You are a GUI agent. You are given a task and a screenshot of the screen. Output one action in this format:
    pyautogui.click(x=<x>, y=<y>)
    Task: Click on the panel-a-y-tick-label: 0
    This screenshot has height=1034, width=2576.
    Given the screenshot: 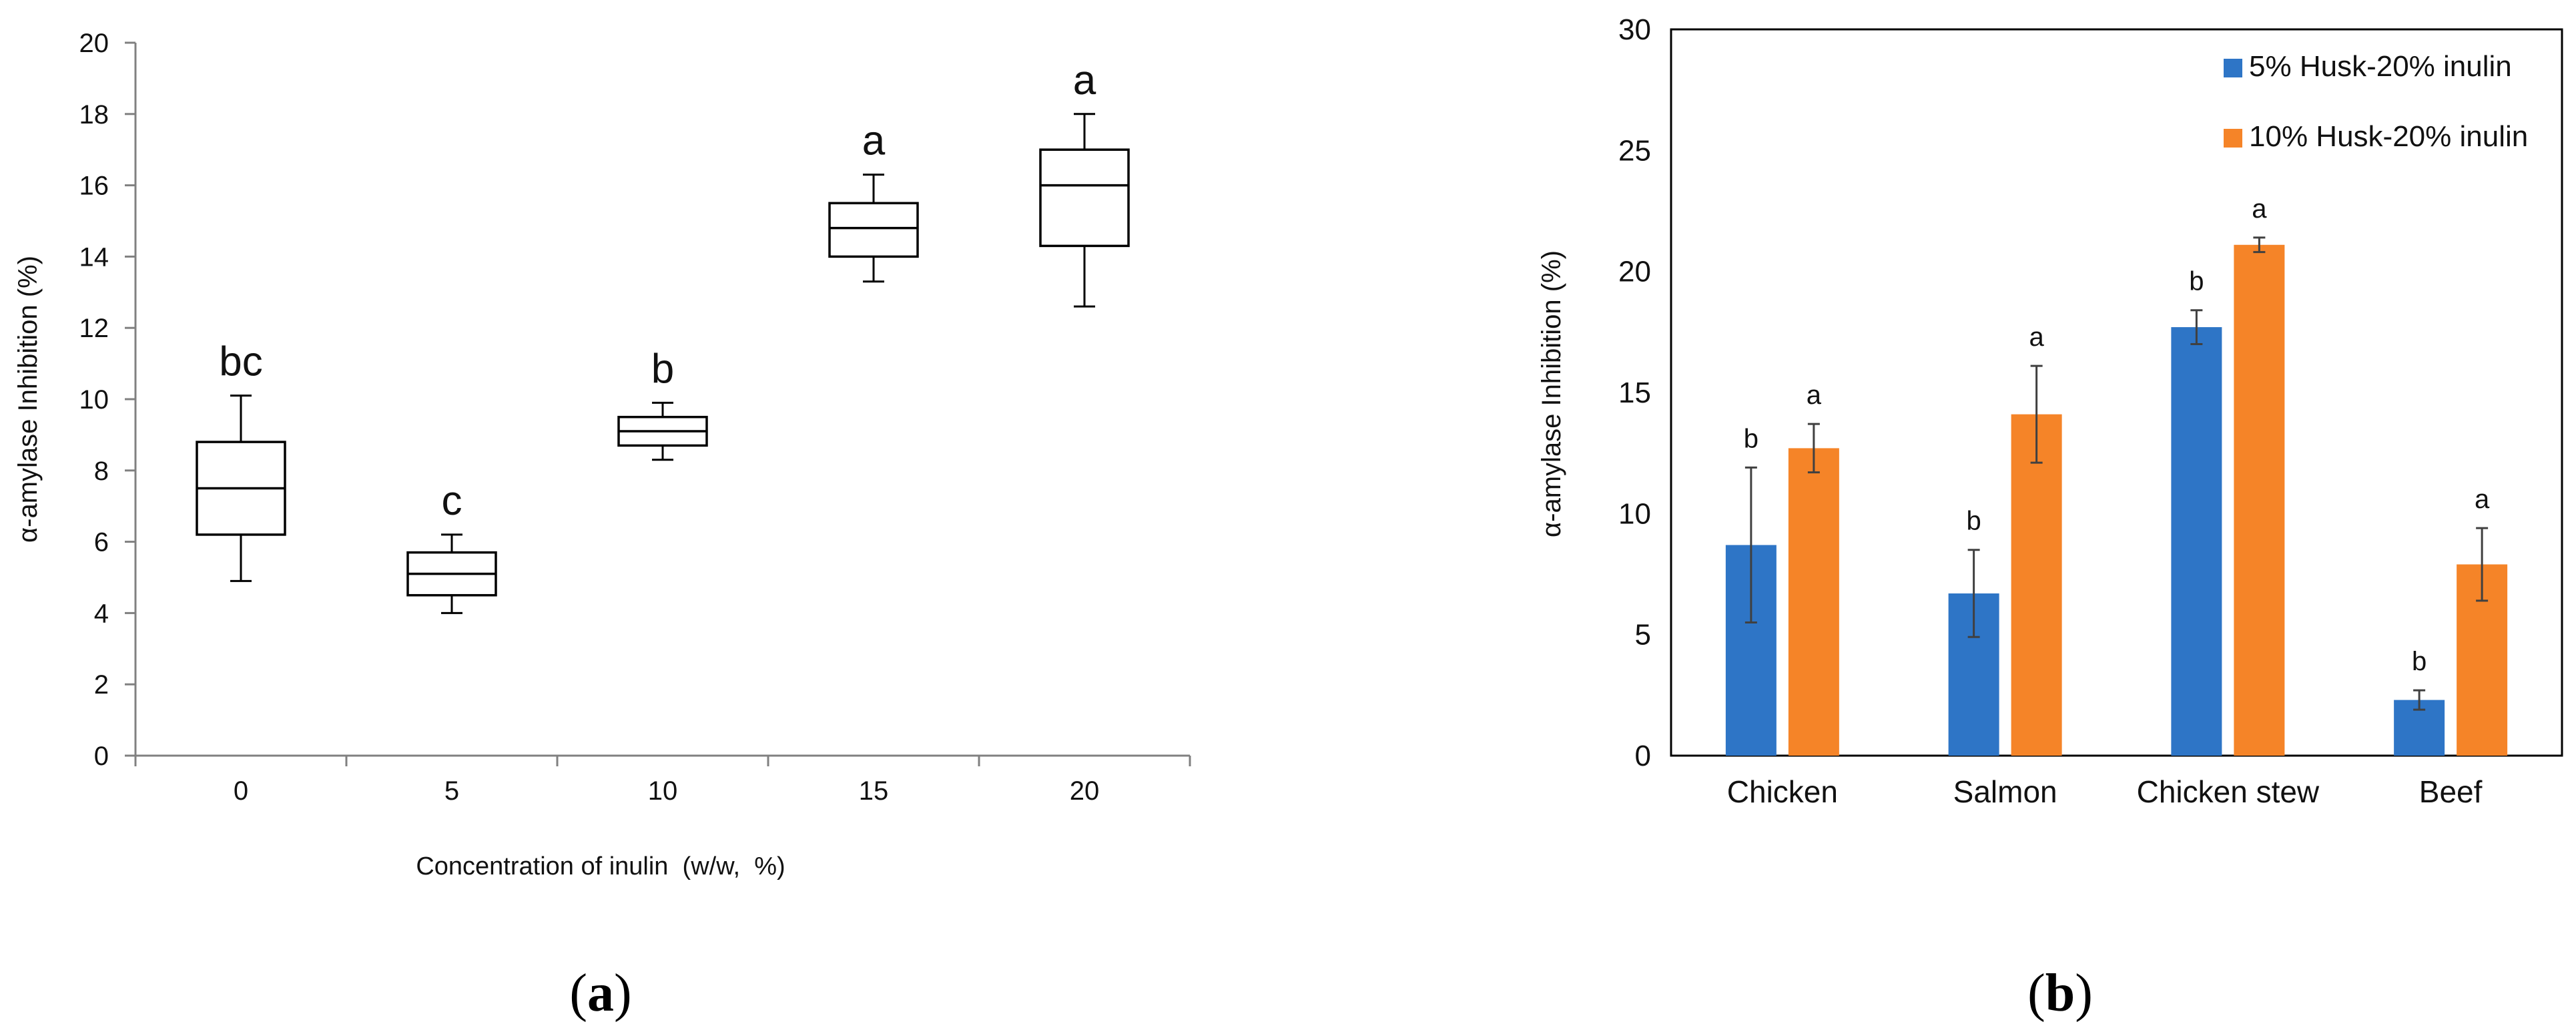 What is the action you would take?
    pyautogui.click(x=102, y=756)
    